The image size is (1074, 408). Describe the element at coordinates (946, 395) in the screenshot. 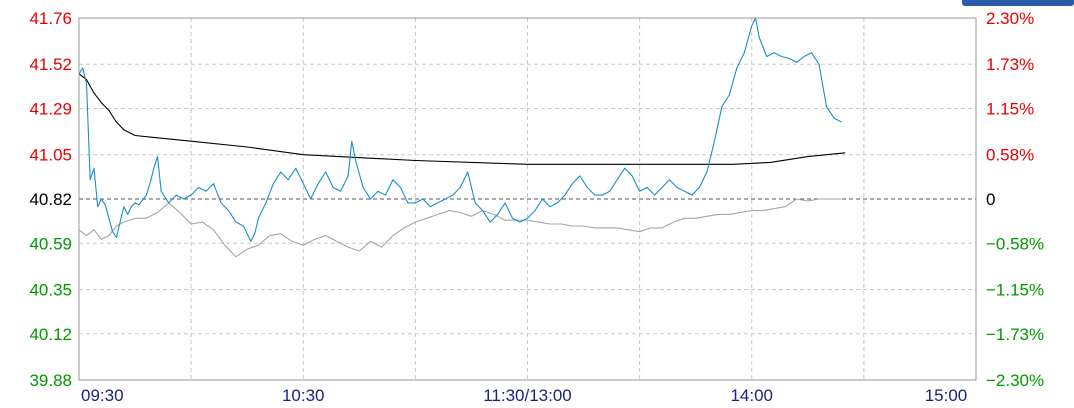

I see `x-tick-label-15-00: 15:00` at that location.